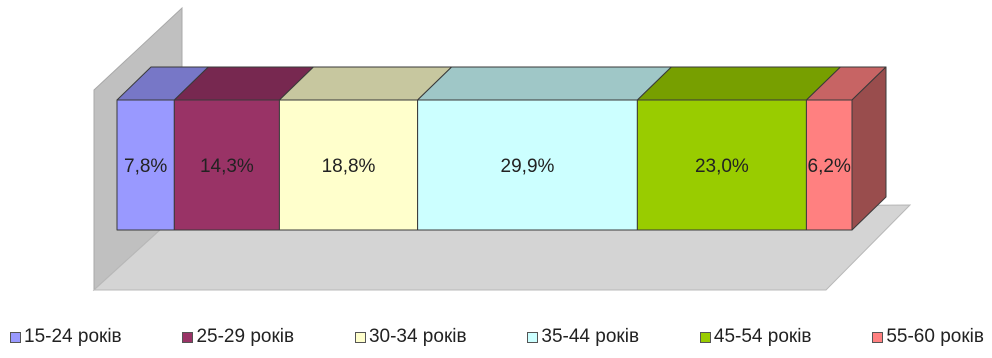 This screenshot has height=358, width=992. I want to click on data-label: 6,2%, so click(829, 166).